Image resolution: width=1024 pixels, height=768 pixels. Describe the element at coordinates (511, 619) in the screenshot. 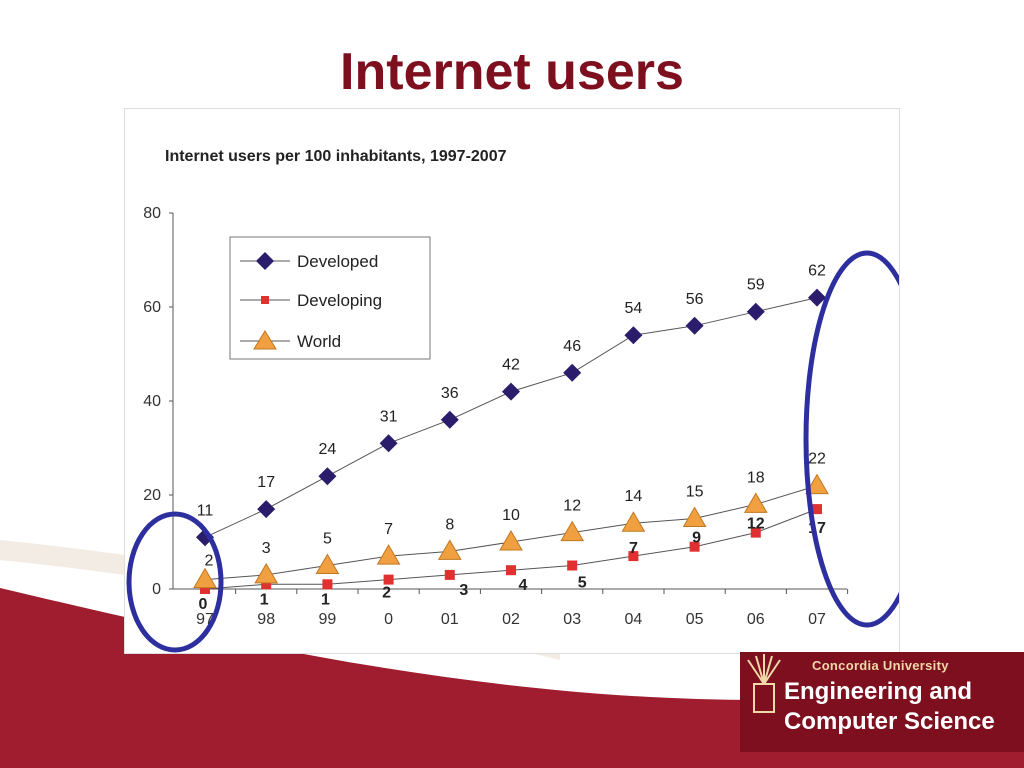

I see `x-tick-label: 02` at that location.